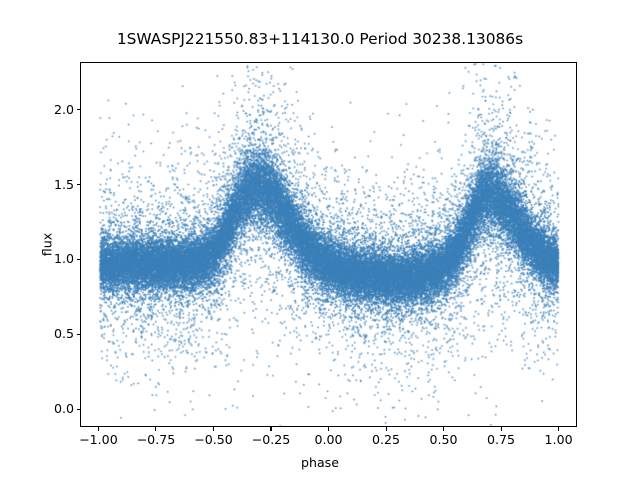 This screenshot has height=480, width=640. Describe the element at coordinates (386, 439) in the screenshot. I see `x-tick-label: 0.25` at that location.